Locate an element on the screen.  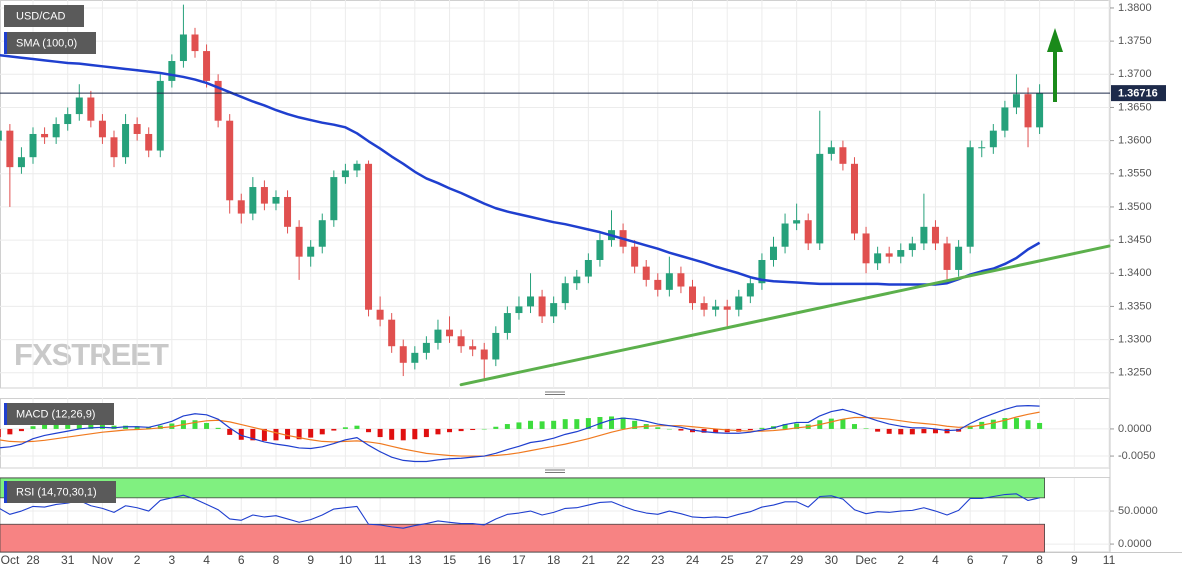
x-tick-label: 8 is located at coordinates (1039, 560).